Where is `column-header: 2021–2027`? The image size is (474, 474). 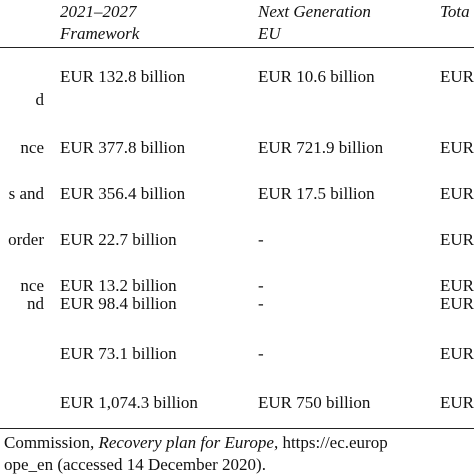 column-header: 2021–2027 is located at coordinates (98, 11).